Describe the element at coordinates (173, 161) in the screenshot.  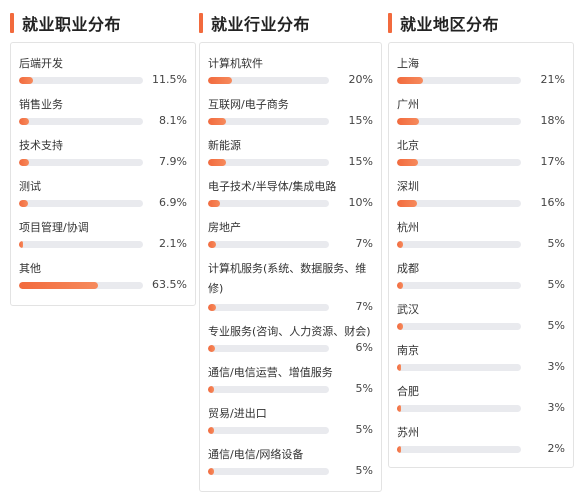
I see `item-percent: 7.9%` at that location.